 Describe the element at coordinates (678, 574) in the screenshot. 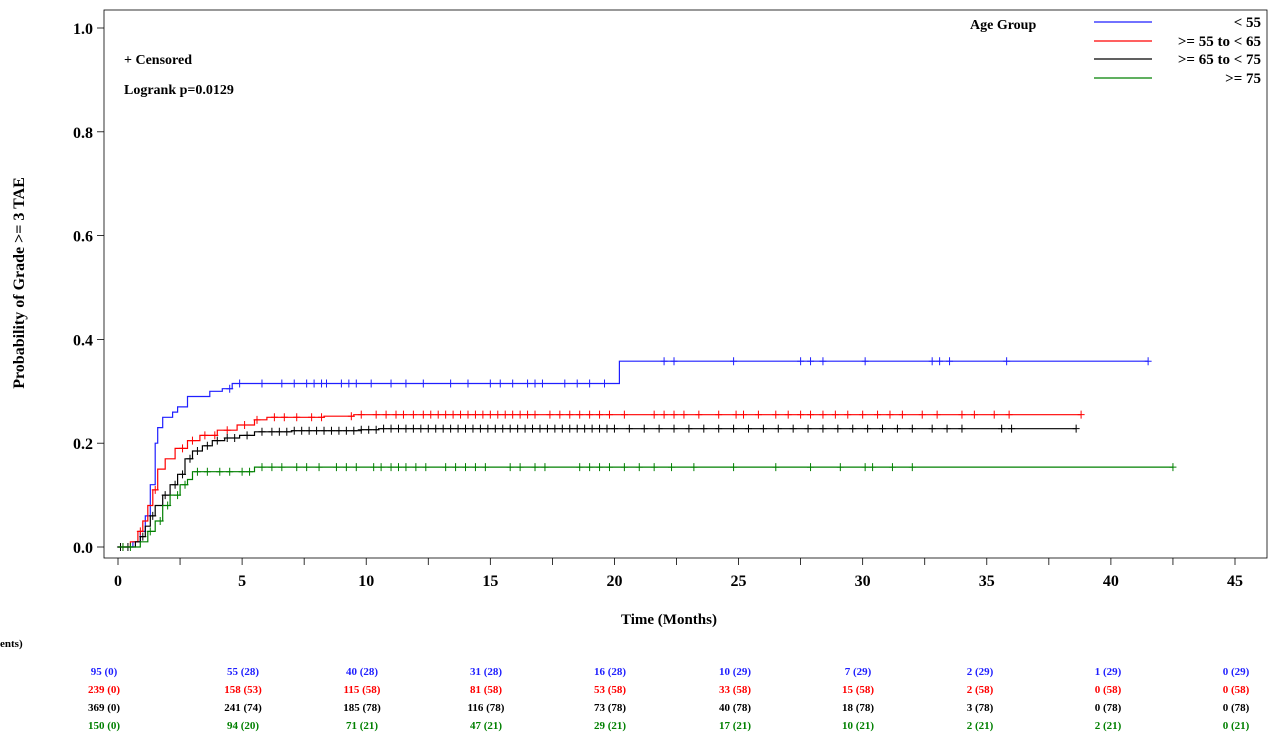

I see `x-axis: 0 5 10 15 20 25 30 35 40 45` at that location.